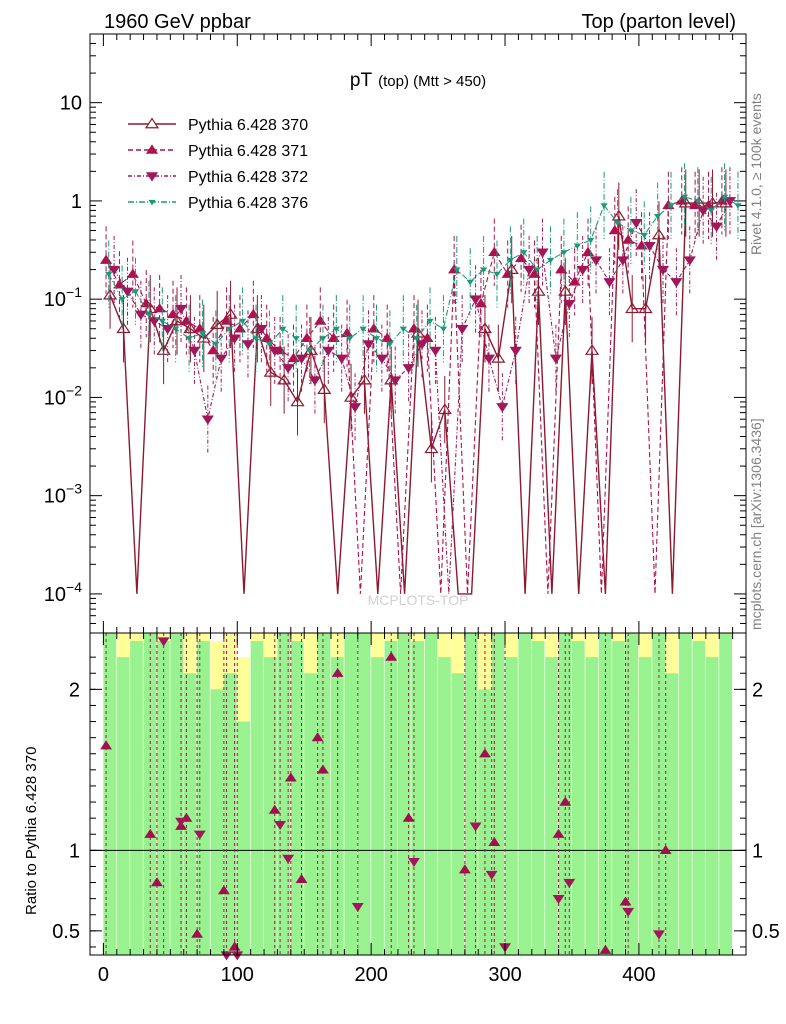  I want to click on legend-label: Pythia 6.428 372, so click(248, 177).